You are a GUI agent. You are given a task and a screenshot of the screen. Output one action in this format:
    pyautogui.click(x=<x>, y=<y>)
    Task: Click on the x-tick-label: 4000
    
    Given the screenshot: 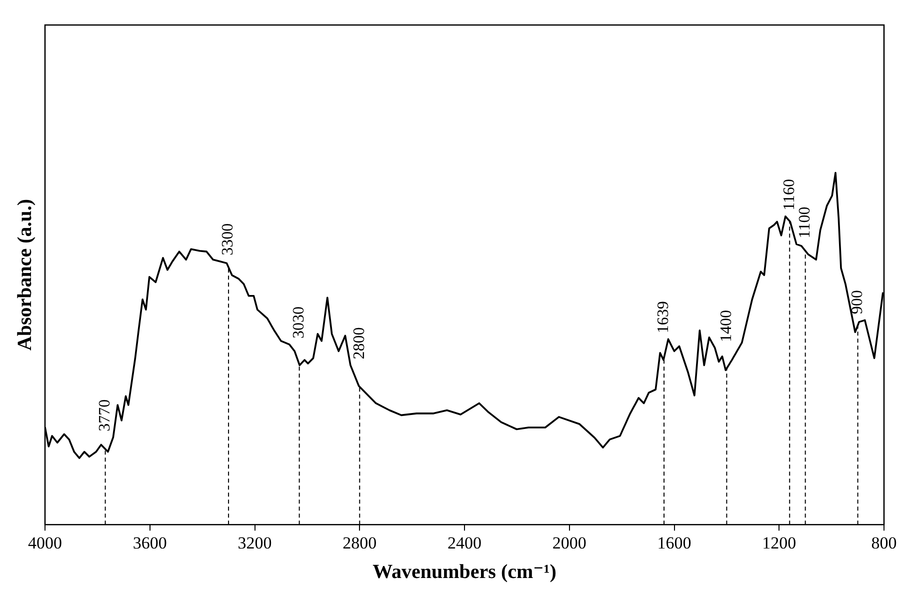 What is the action you would take?
    pyautogui.click(x=45, y=542)
    